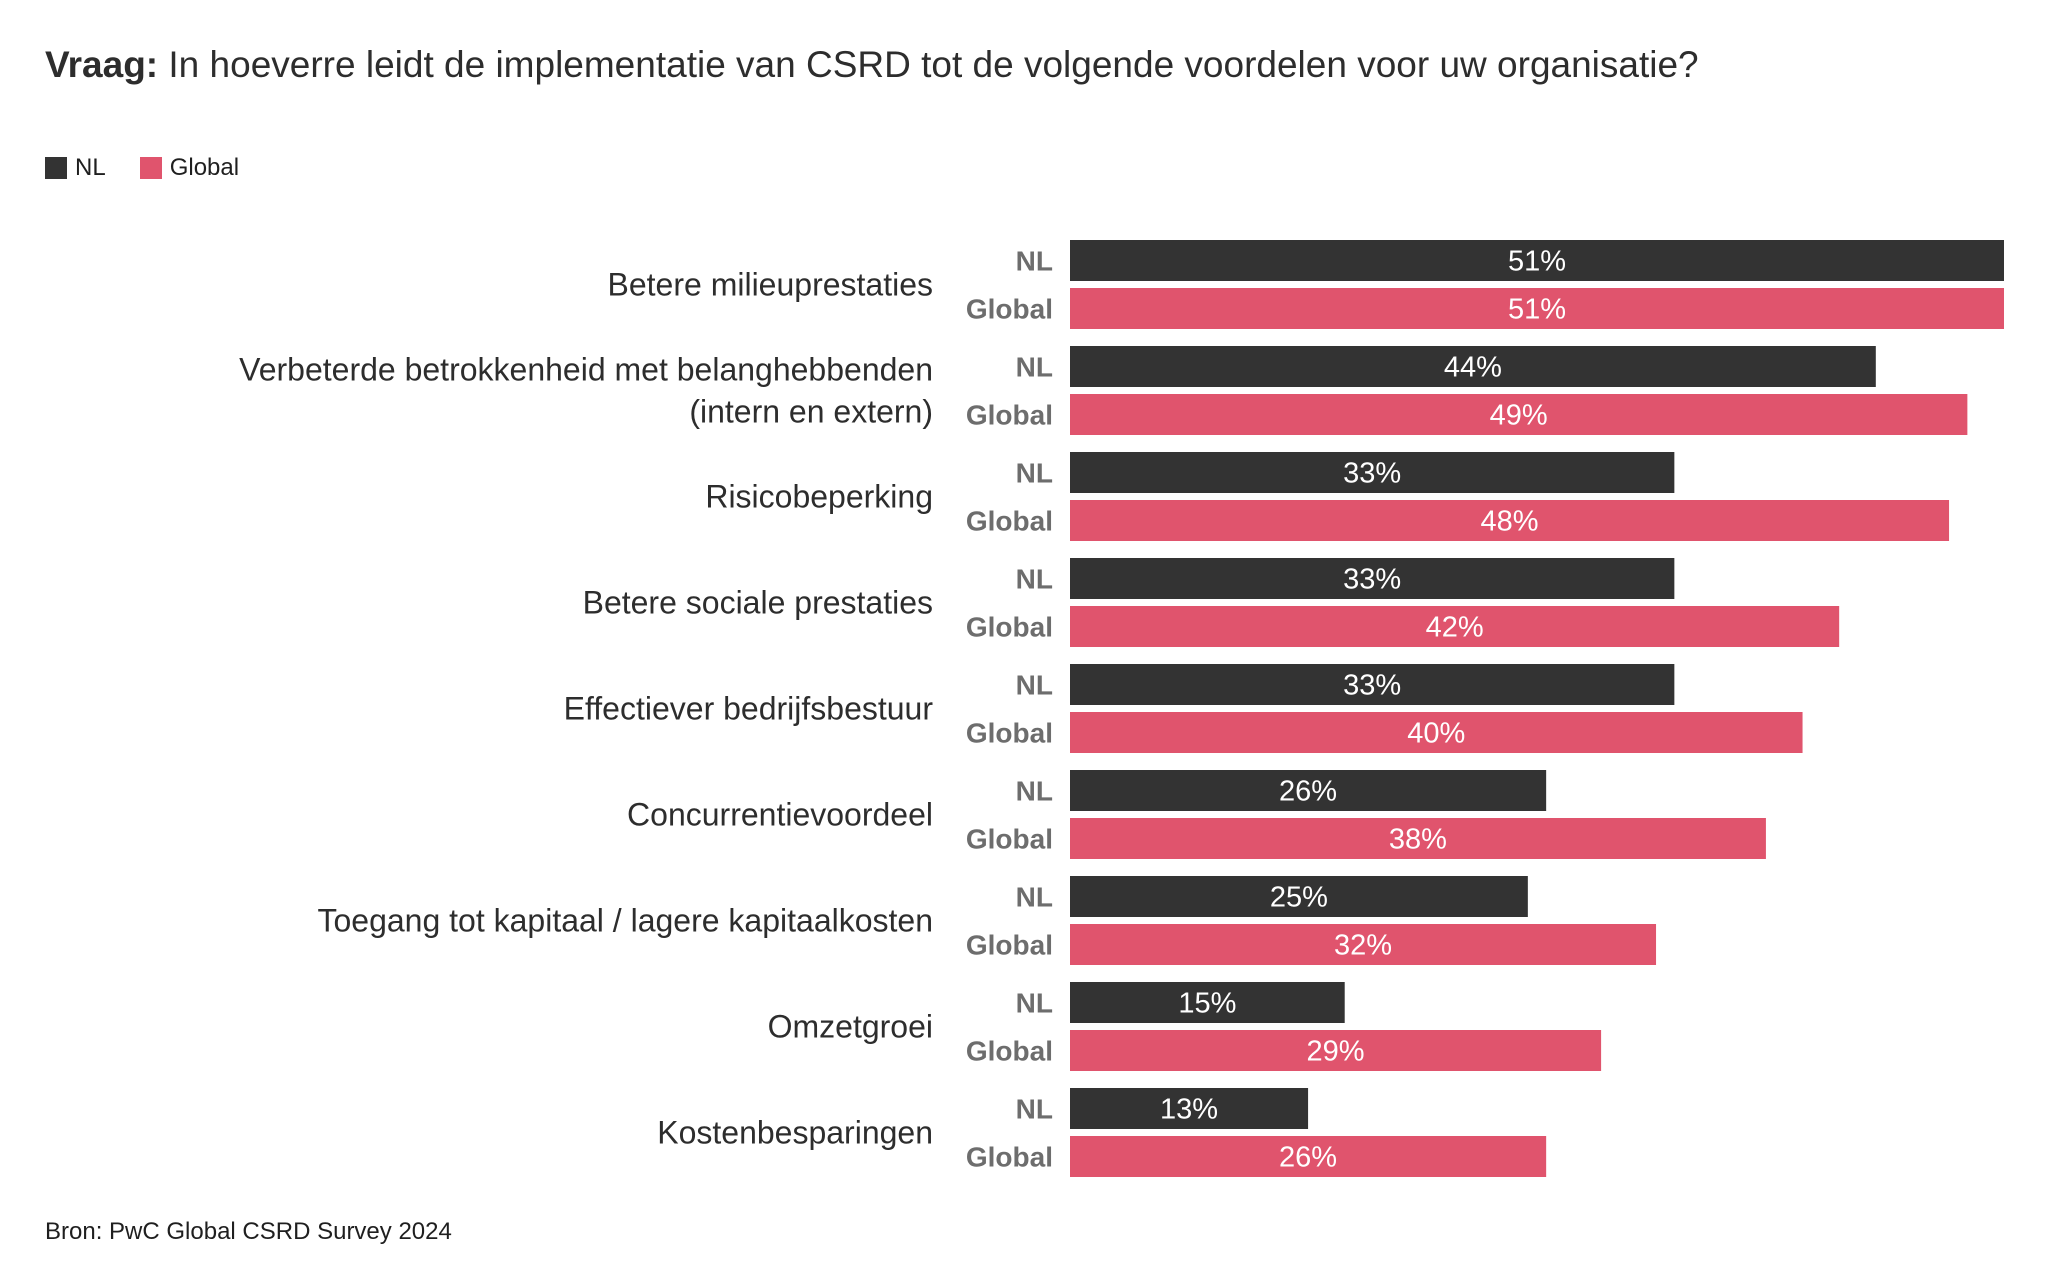 The width and height of the screenshot is (2045, 1275). I want to click on category-group: Betere sociale prestaties NL 33% Global 42%, so click(1211, 602).